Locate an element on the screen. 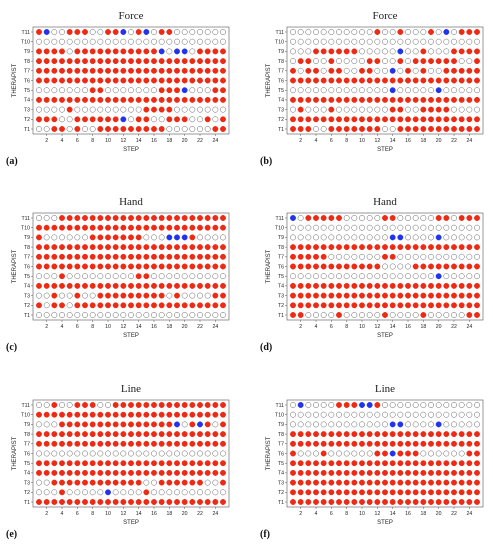 Image resolution: width=493 pixels, height=550 pixels. y-tick-label: T9 is located at coordinates (281, 238).